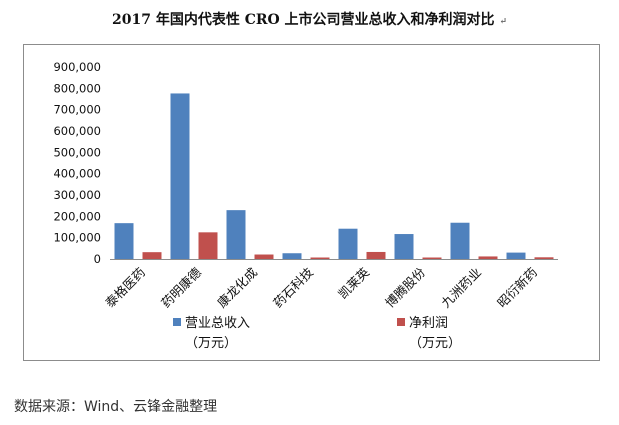 The width and height of the screenshot is (619, 425). Describe the element at coordinates (77, 67) in the screenshot. I see `y-tick-label: 900,000` at that location.